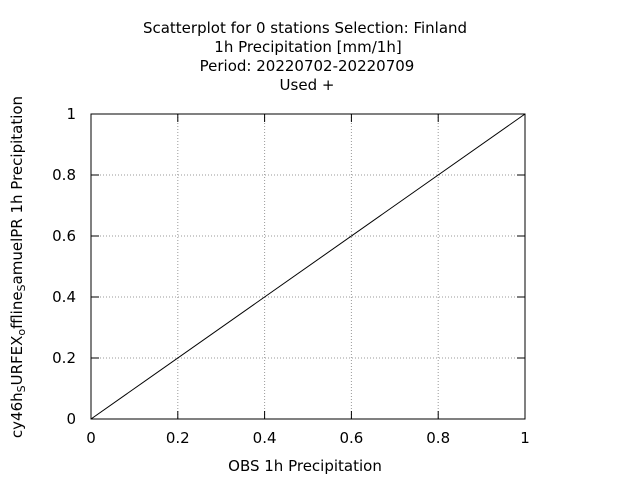 Image resolution: width=640 pixels, height=480 pixels. Describe the element at coordinates (71, 114) in the screenshot. I see `y-tick-label: 1` at that location.